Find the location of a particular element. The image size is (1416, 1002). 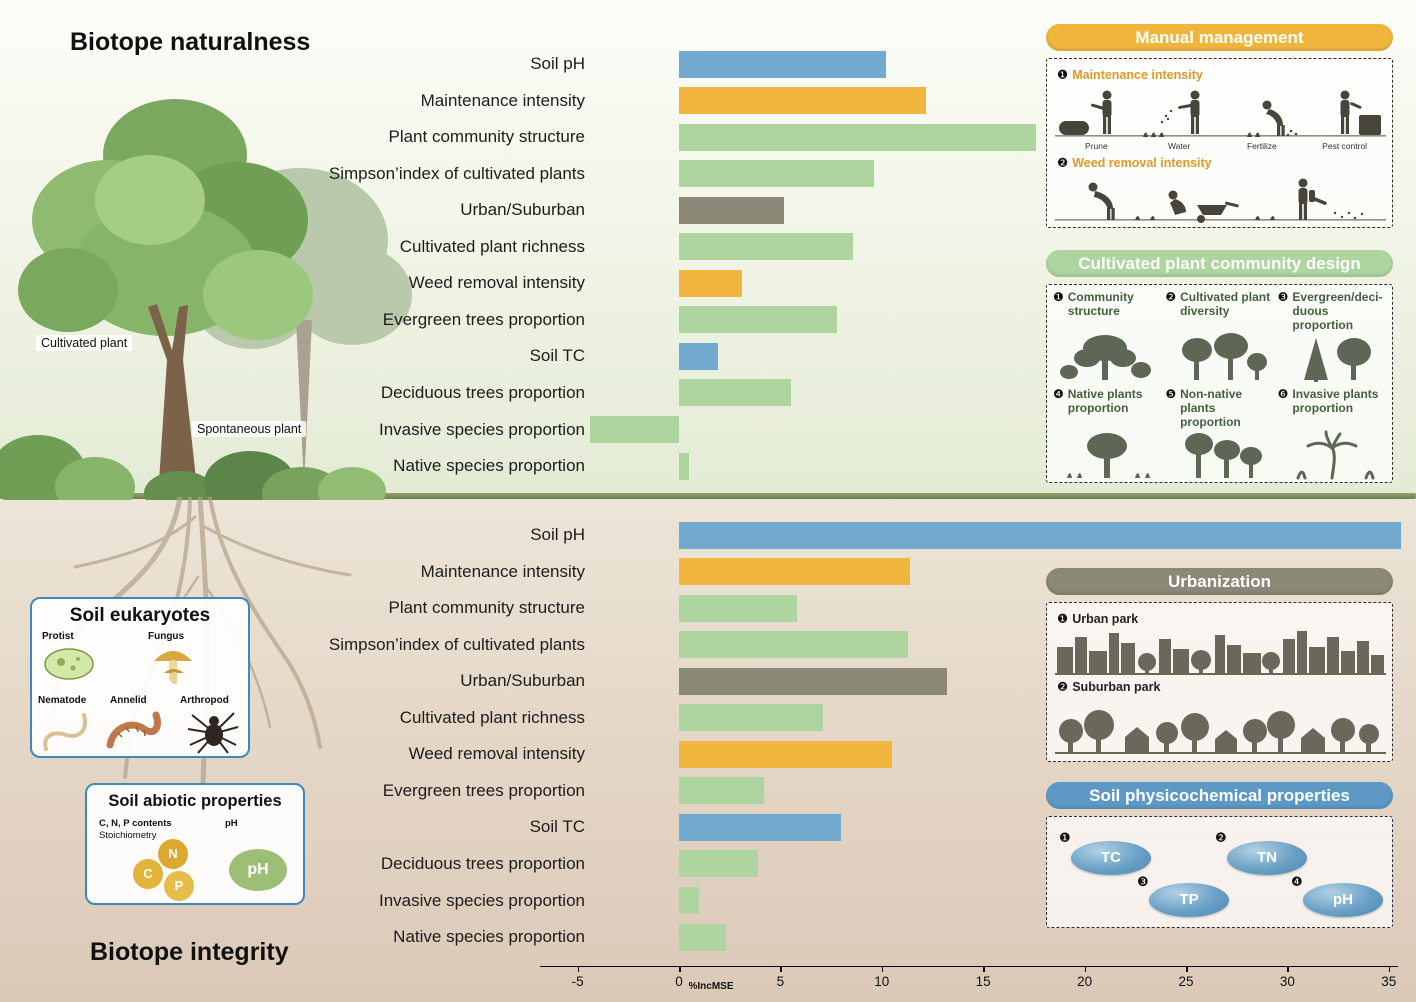

soil-properties-title: Soil physicochemical properties is located at coordinates (1219, 795).